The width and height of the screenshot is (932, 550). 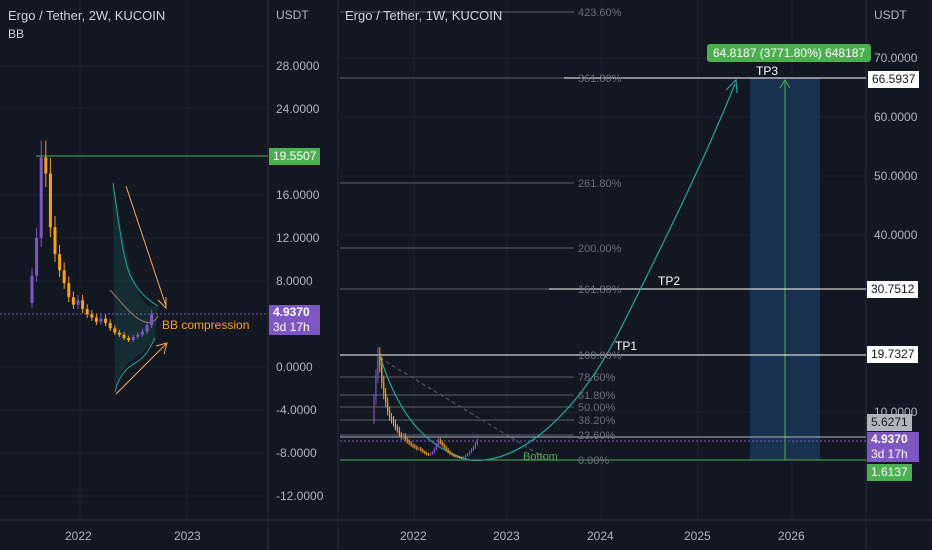 I want to click on fib-label: 161.80%, so click(x=600, y=290).